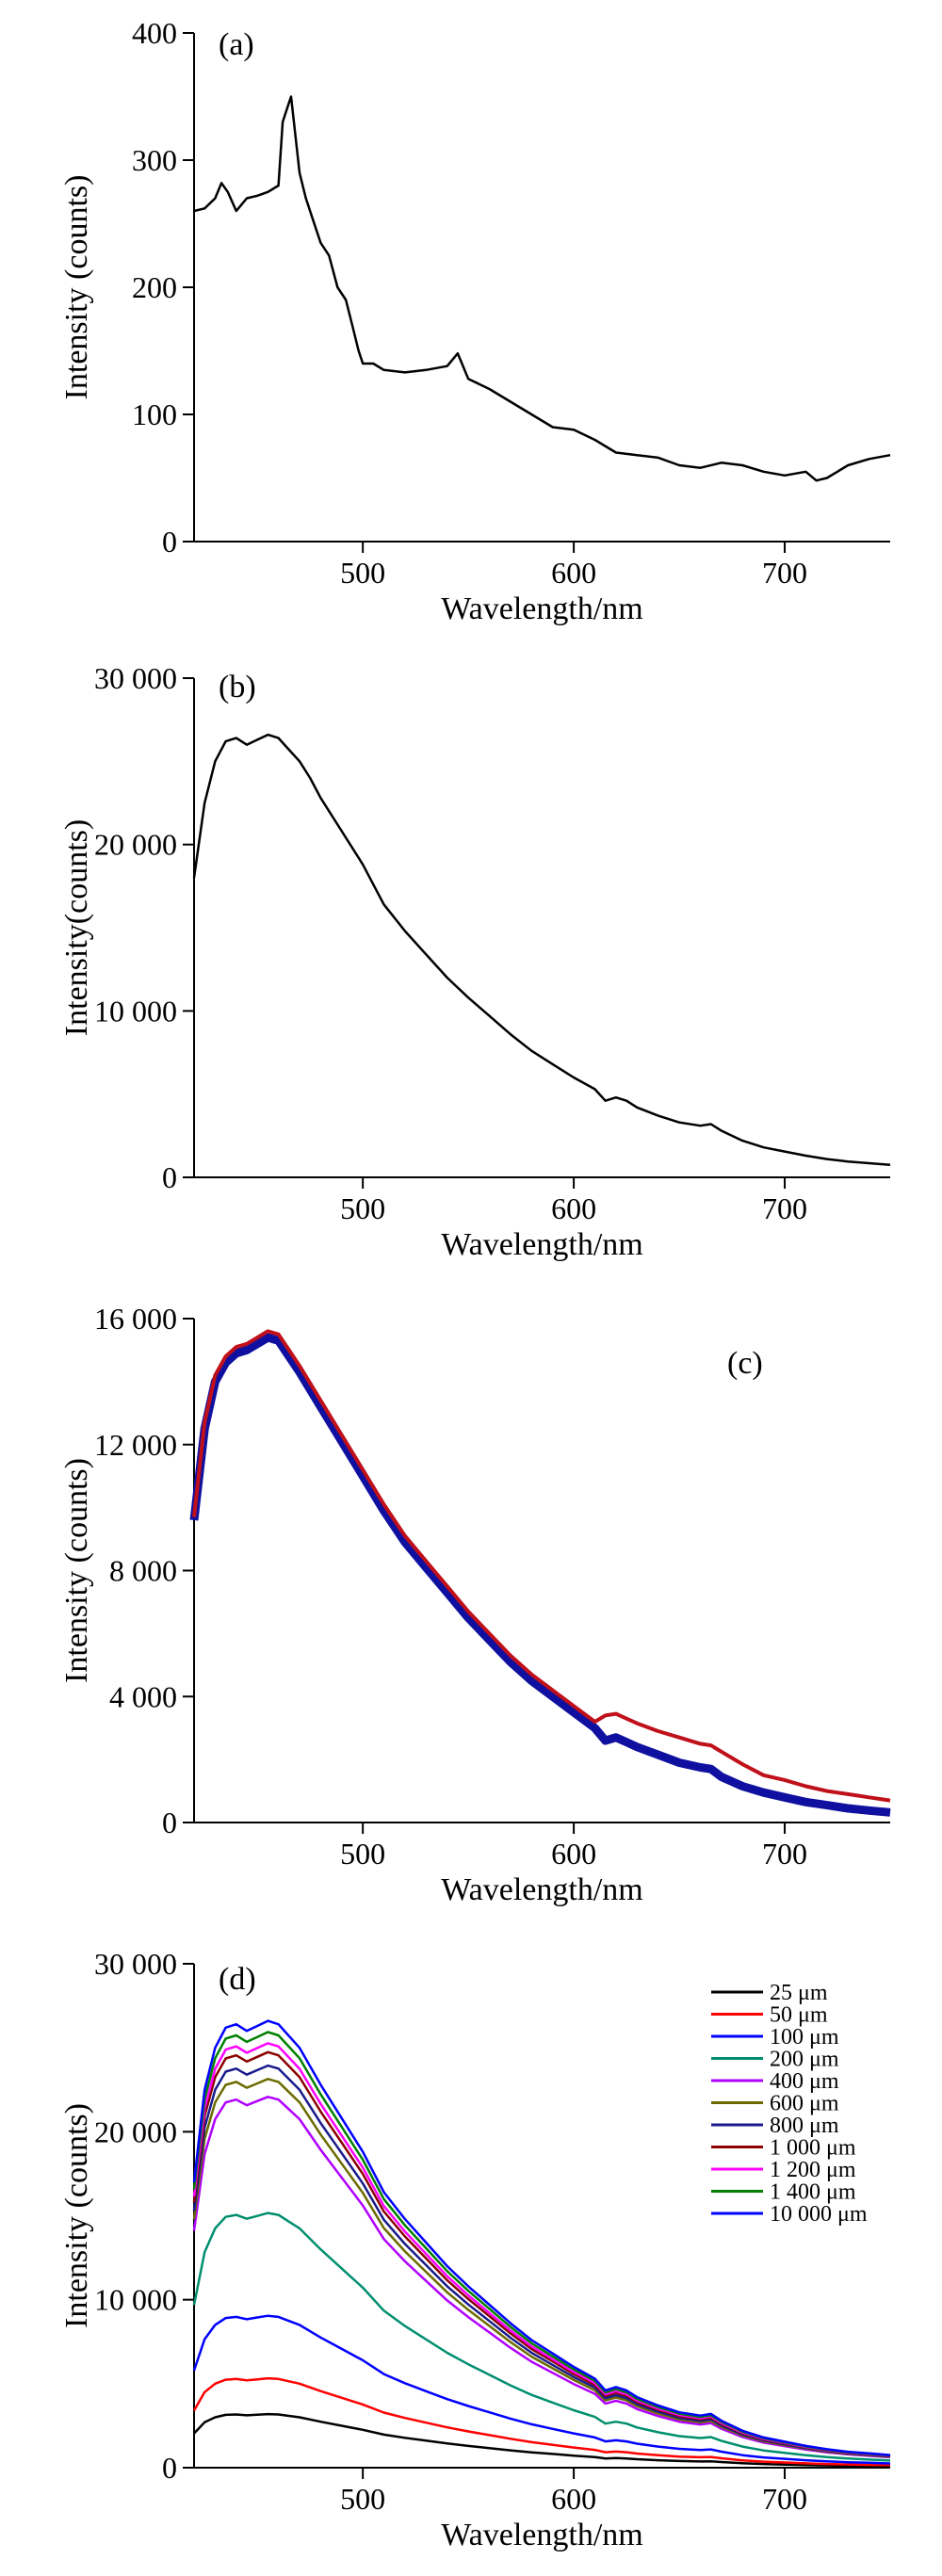 The image size is (942, 2576). Describe the element at coordinates (804, 2104) in the screenshot. I see `legend-label: 600 μm` at that location.